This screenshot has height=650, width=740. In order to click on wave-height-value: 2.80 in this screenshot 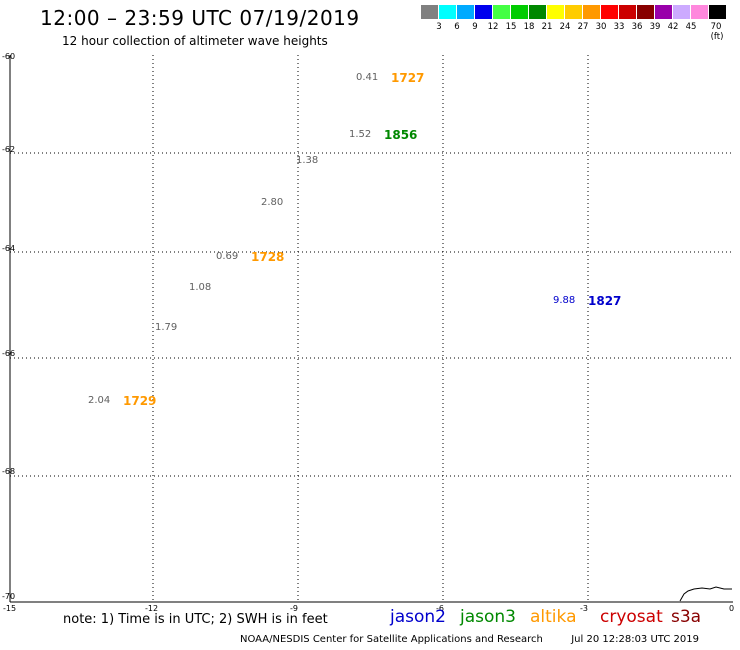, I will do `click(272, 202)`.